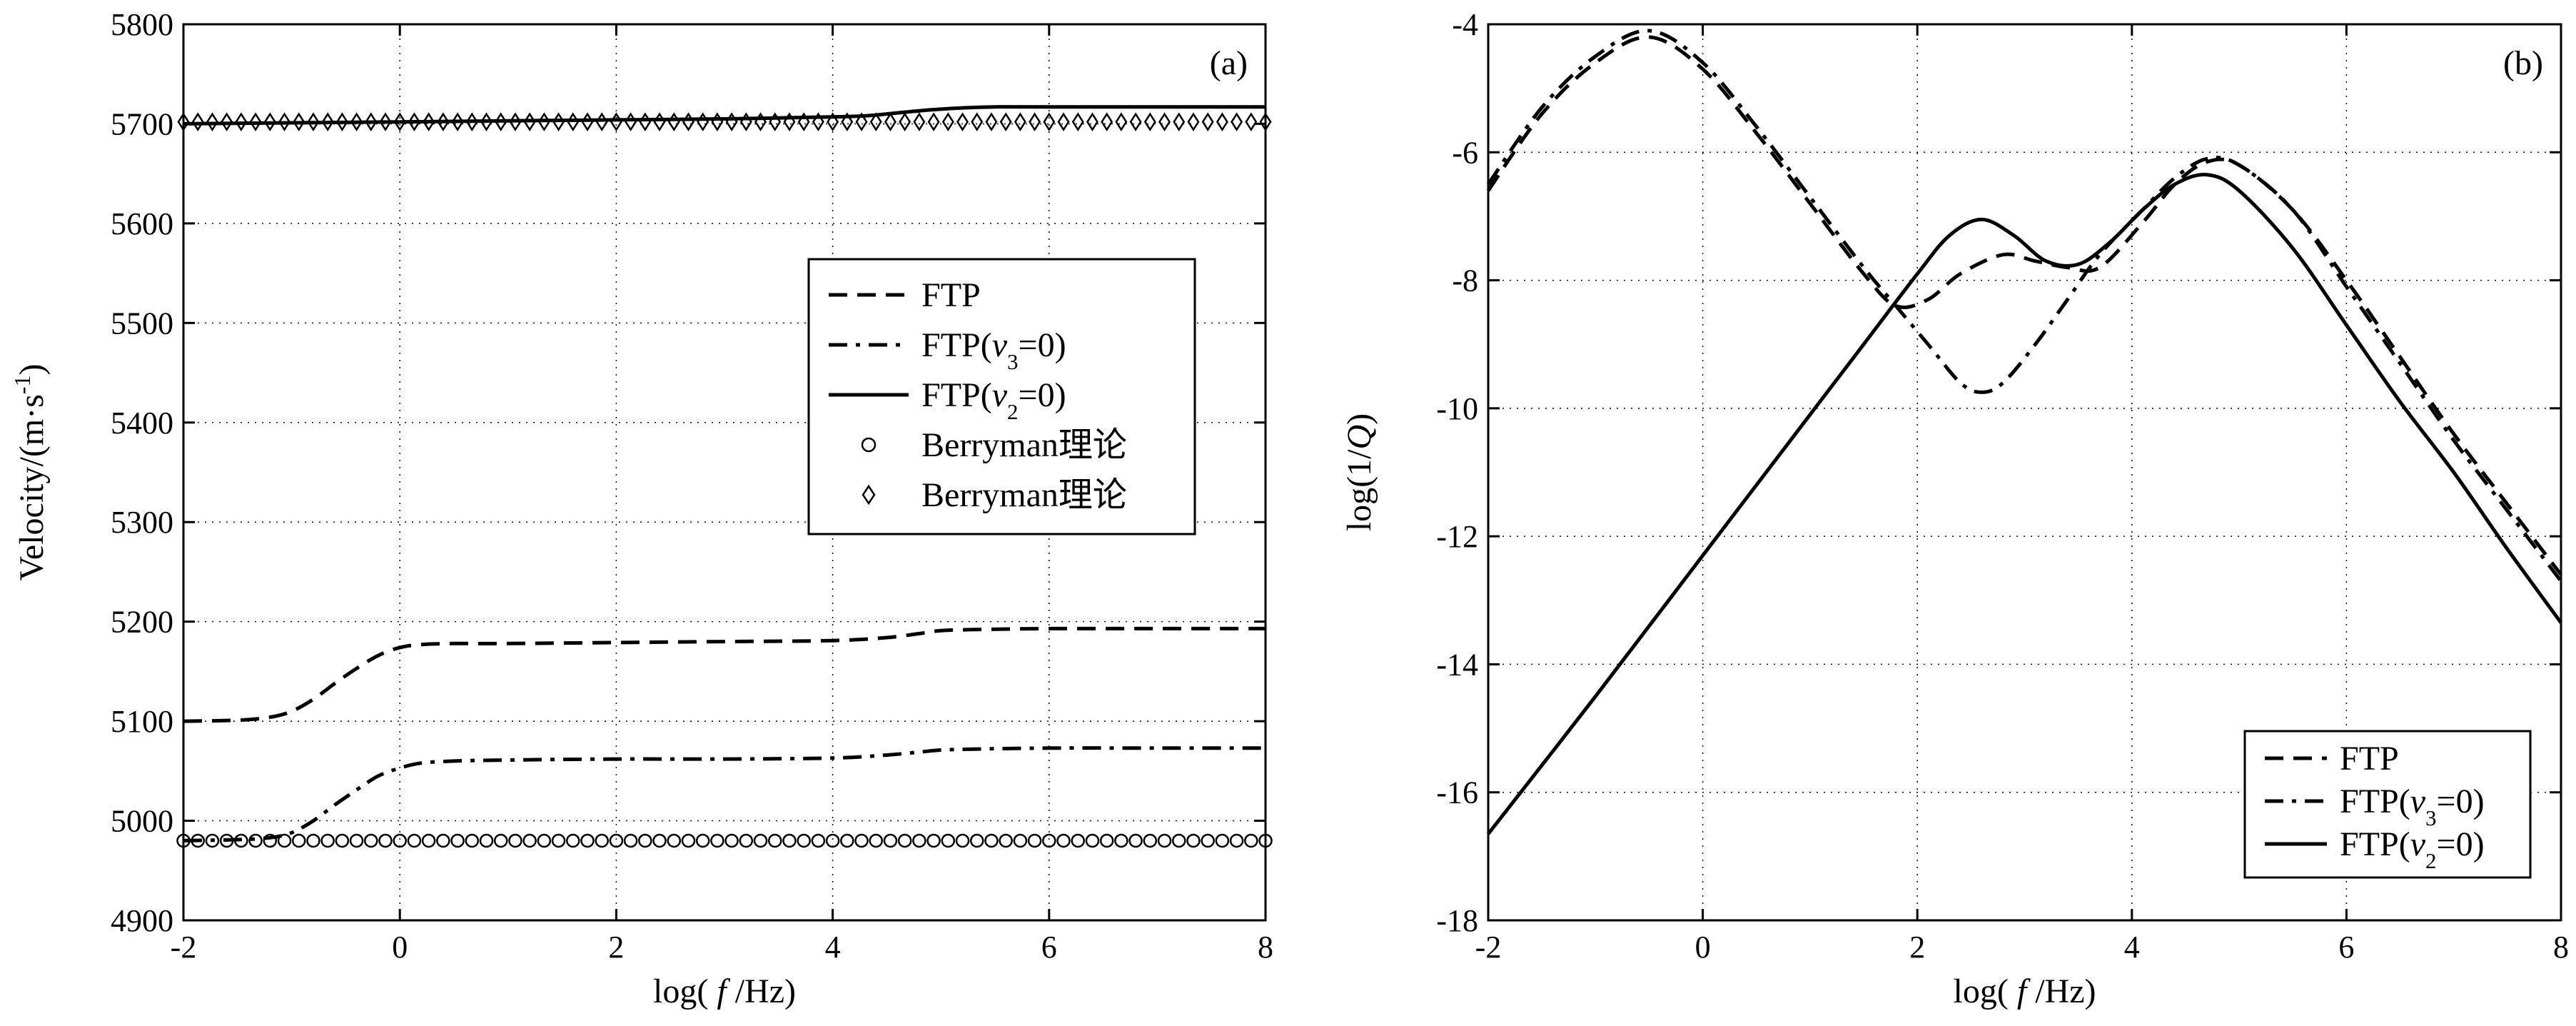 The image size is (2576, 1026). Describe the element at coordinates (142, 920) in the screenshot. I see `y-tick-label: 4900` at that location.